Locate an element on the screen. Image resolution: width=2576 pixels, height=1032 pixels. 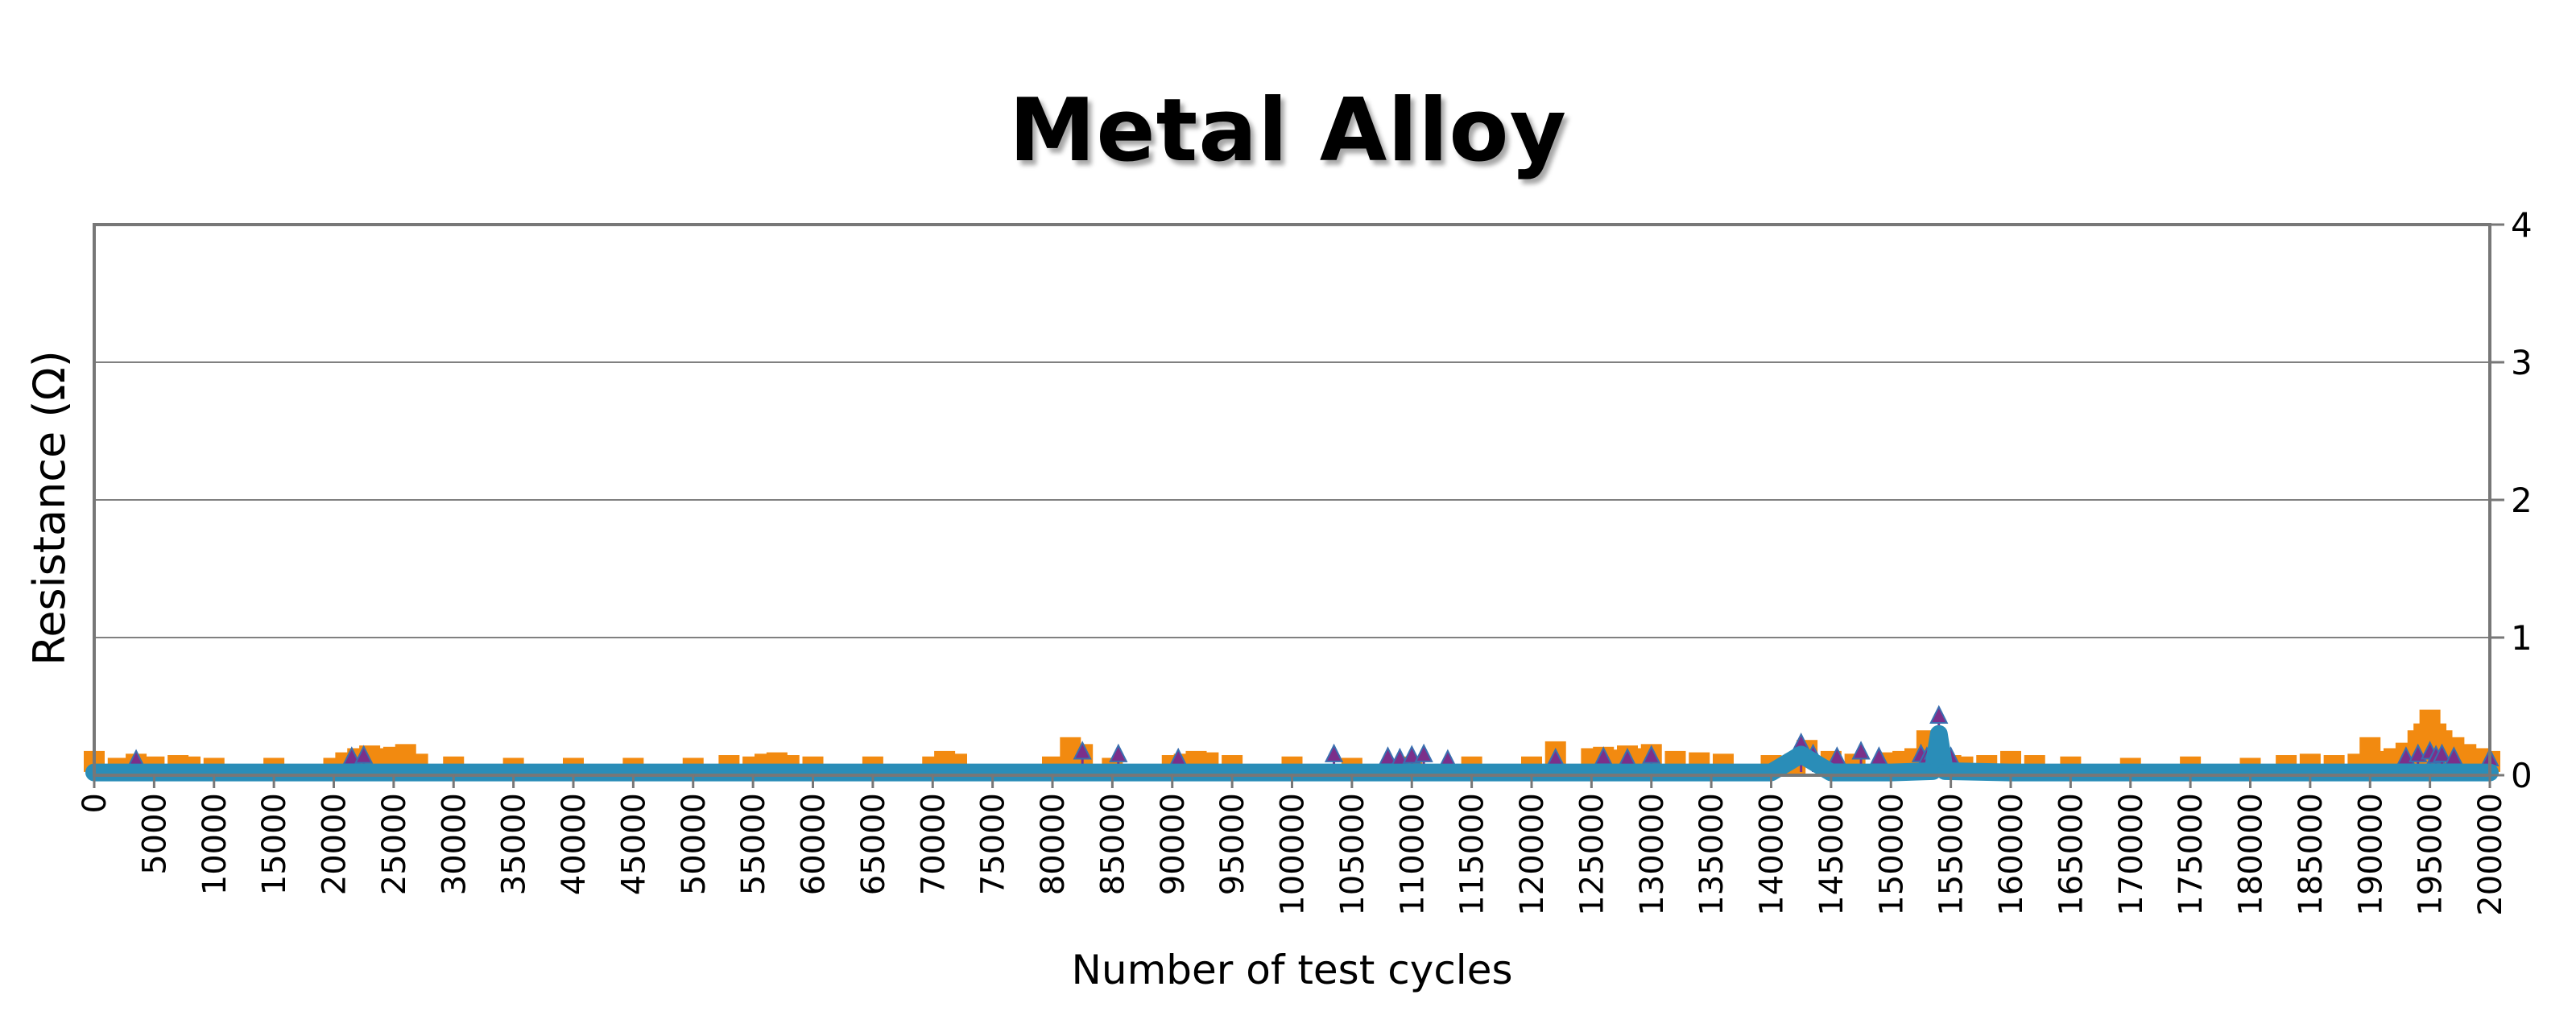
x-tick-label: 35000 is located at coordinates (514, 844).